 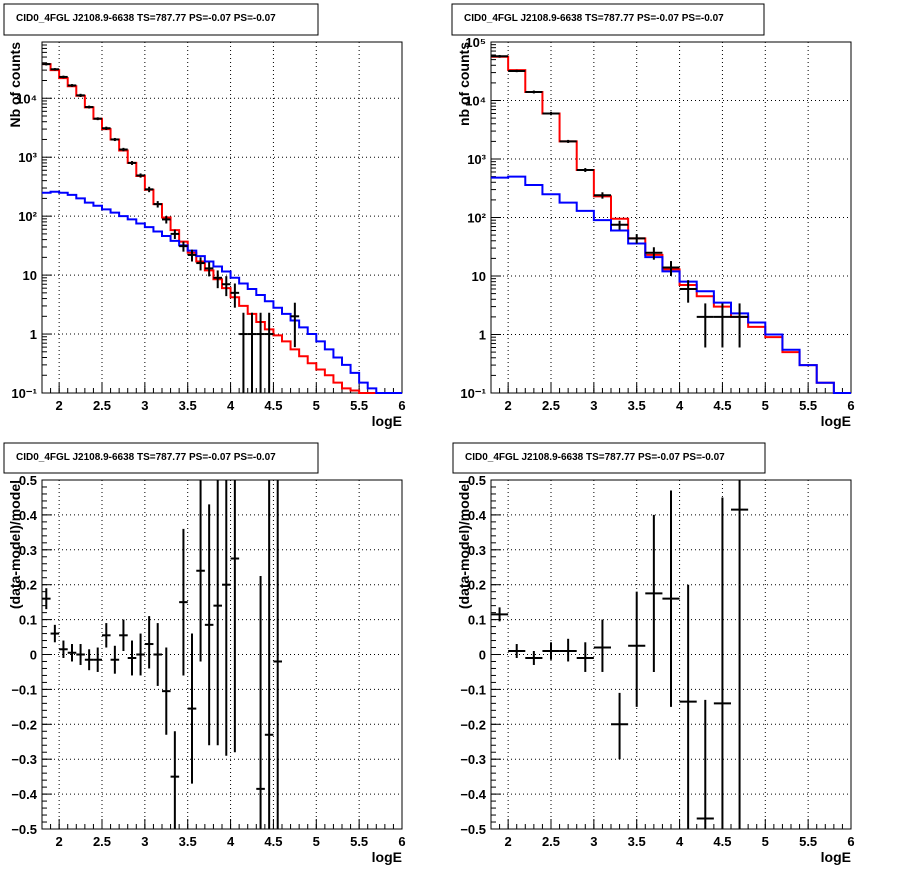 I want to click on x-tick-label: 6, so click(x=850, y=405).